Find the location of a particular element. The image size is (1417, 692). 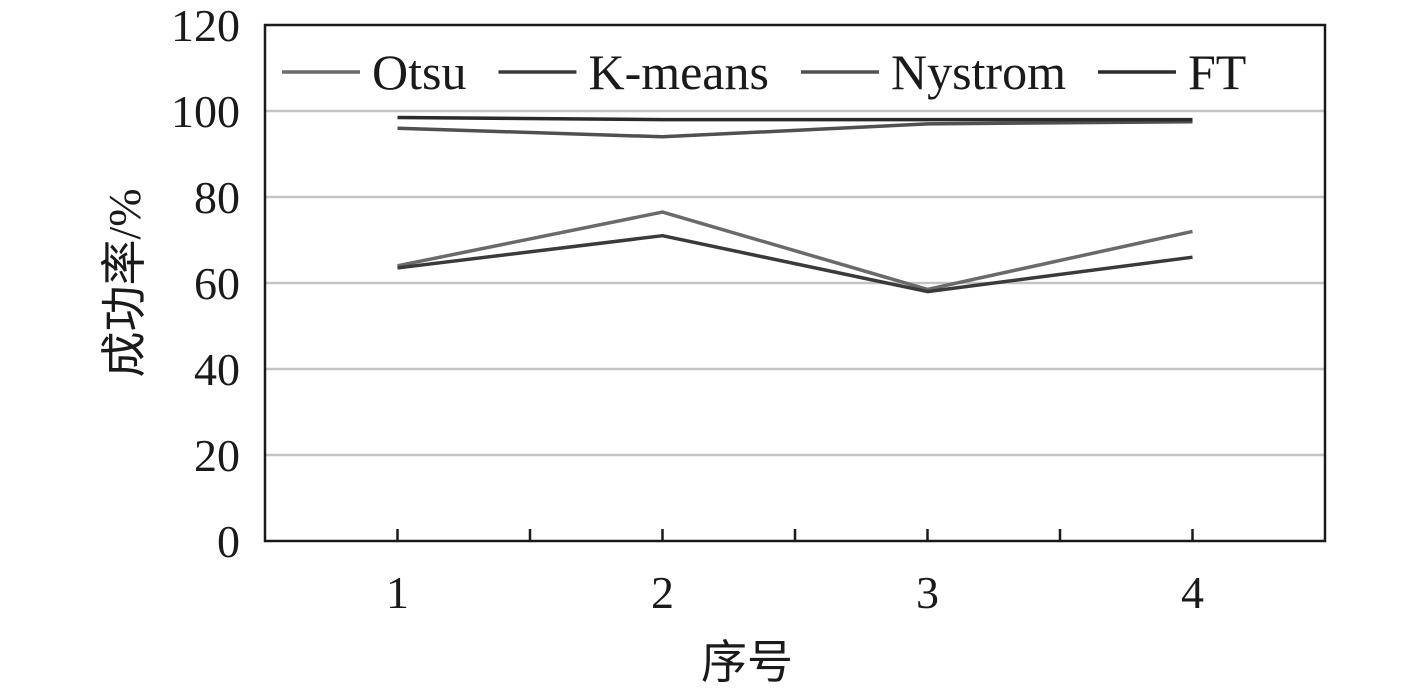

y-tick-label: 100 is located at coordinates (205, 111).